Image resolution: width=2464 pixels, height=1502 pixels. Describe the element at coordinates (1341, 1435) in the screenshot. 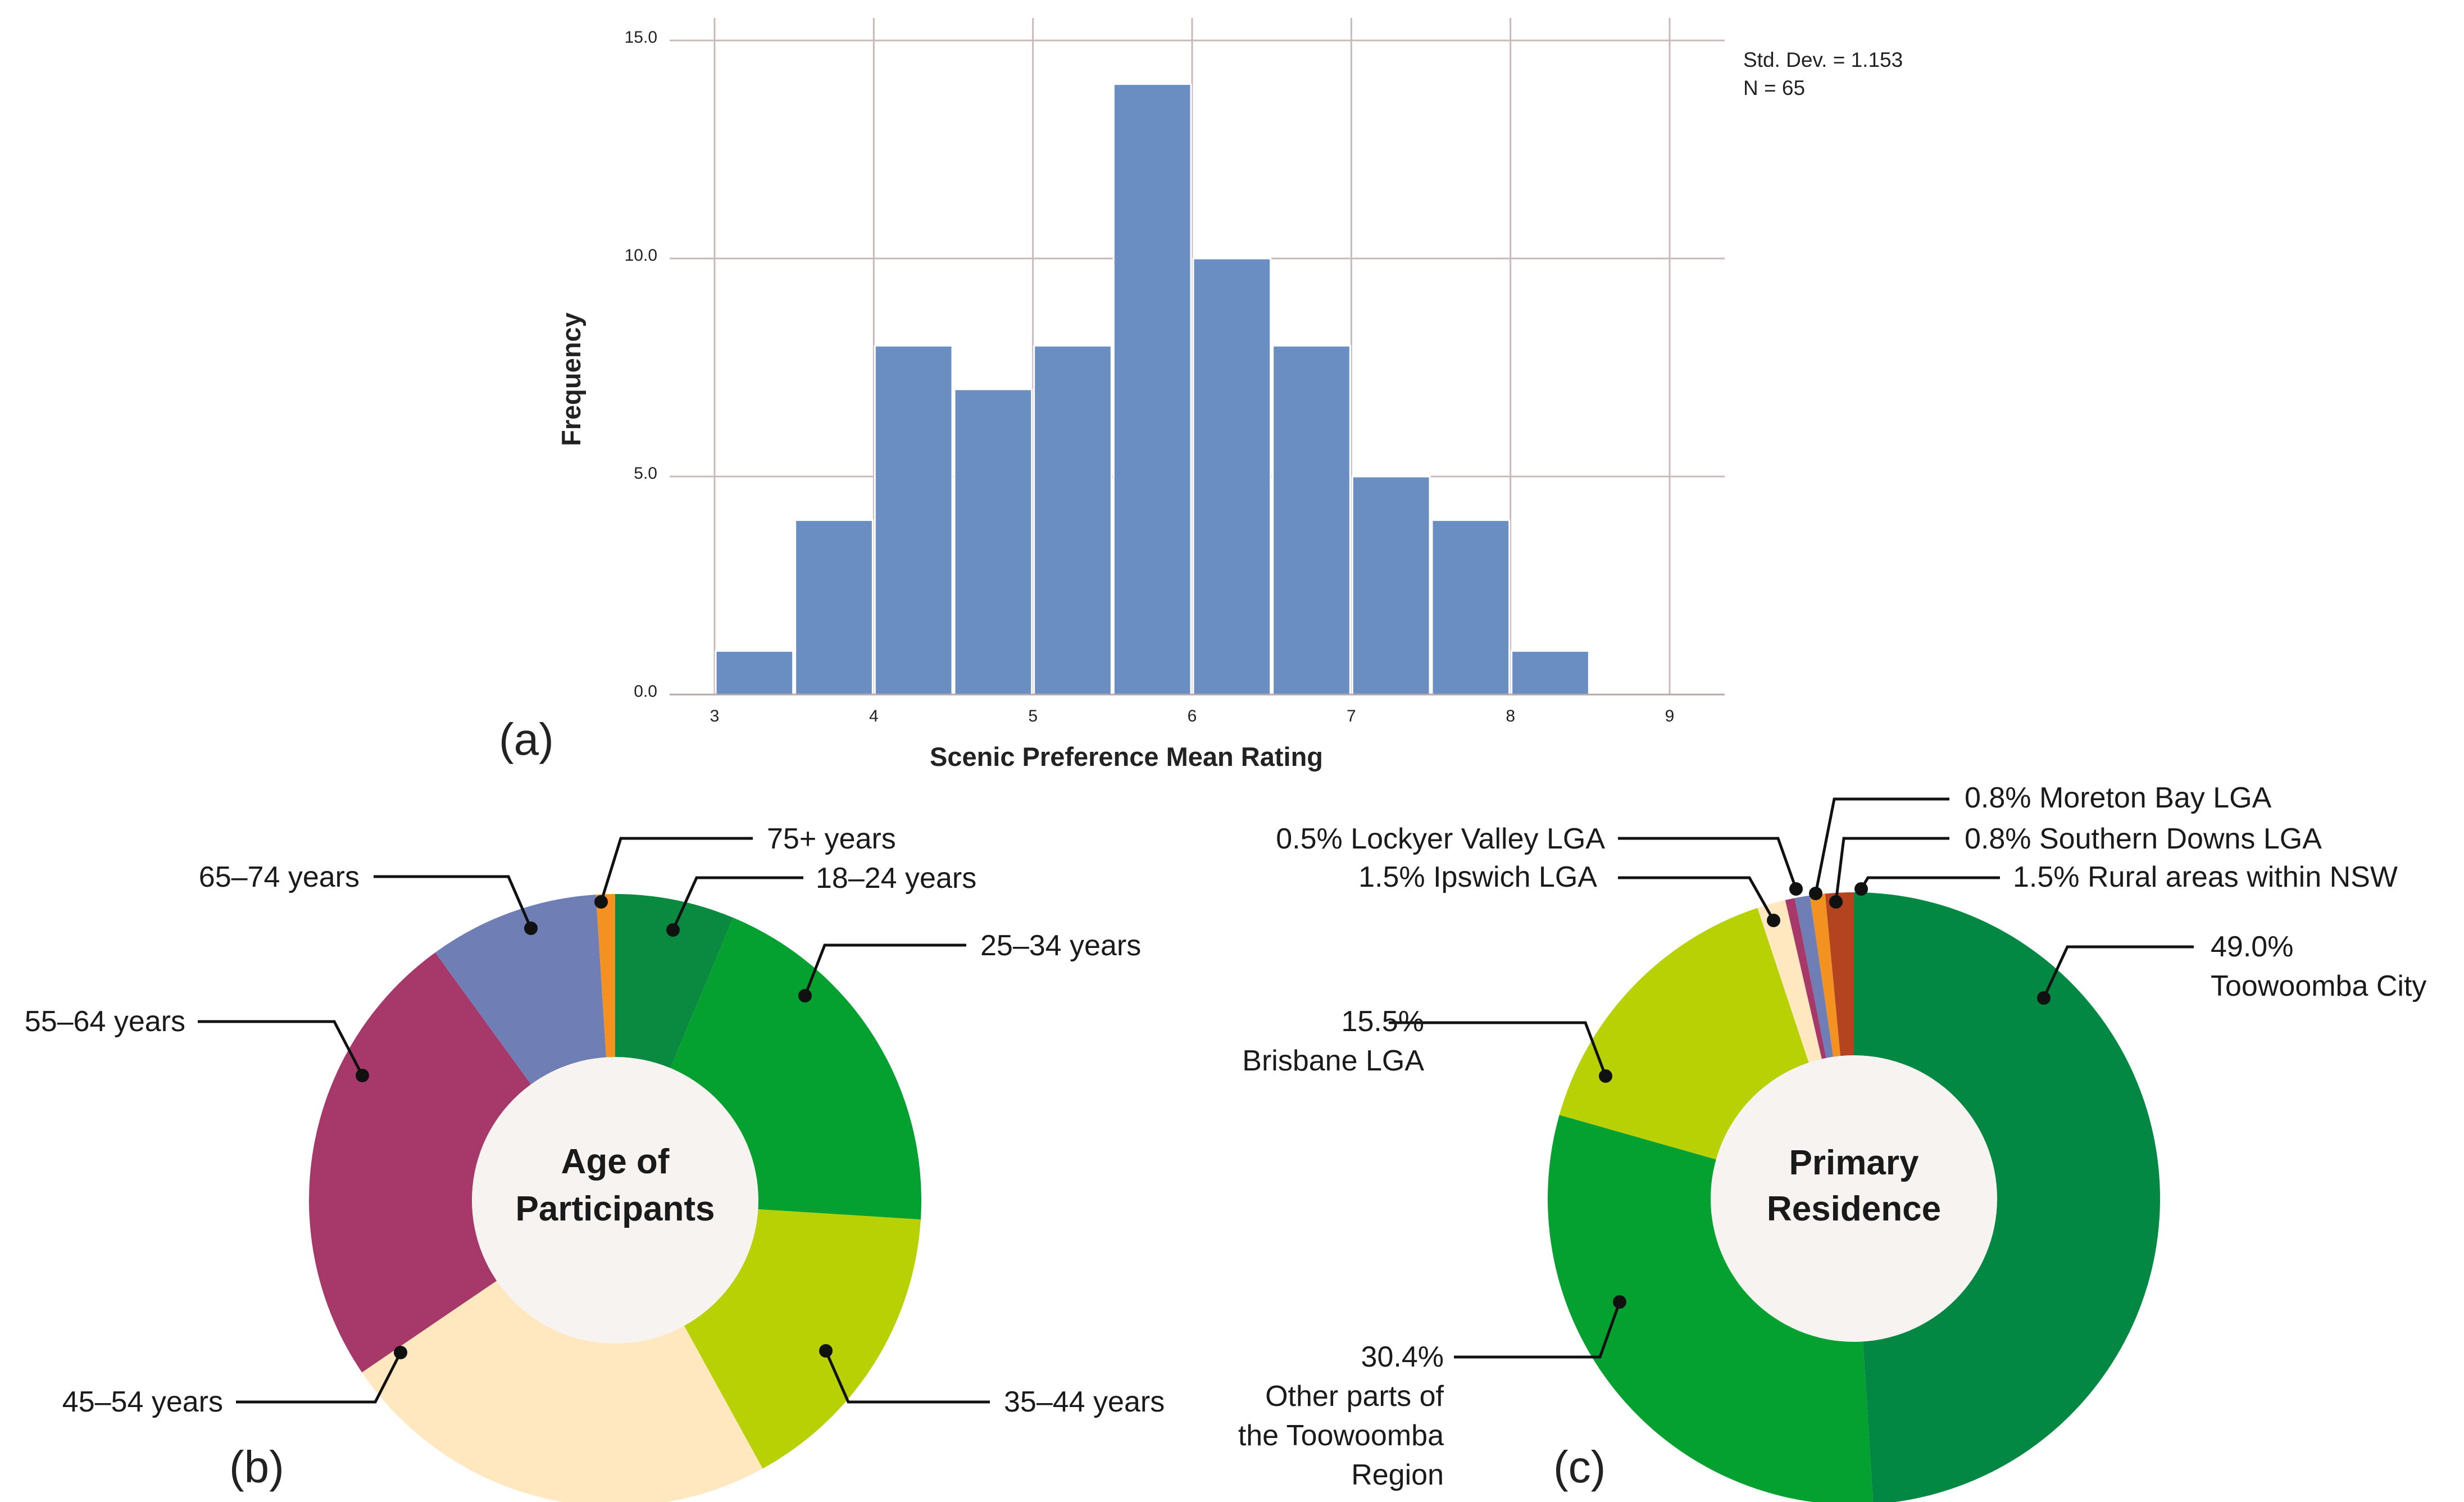

I see `residence-region-label: the Toowoomba` at that location.